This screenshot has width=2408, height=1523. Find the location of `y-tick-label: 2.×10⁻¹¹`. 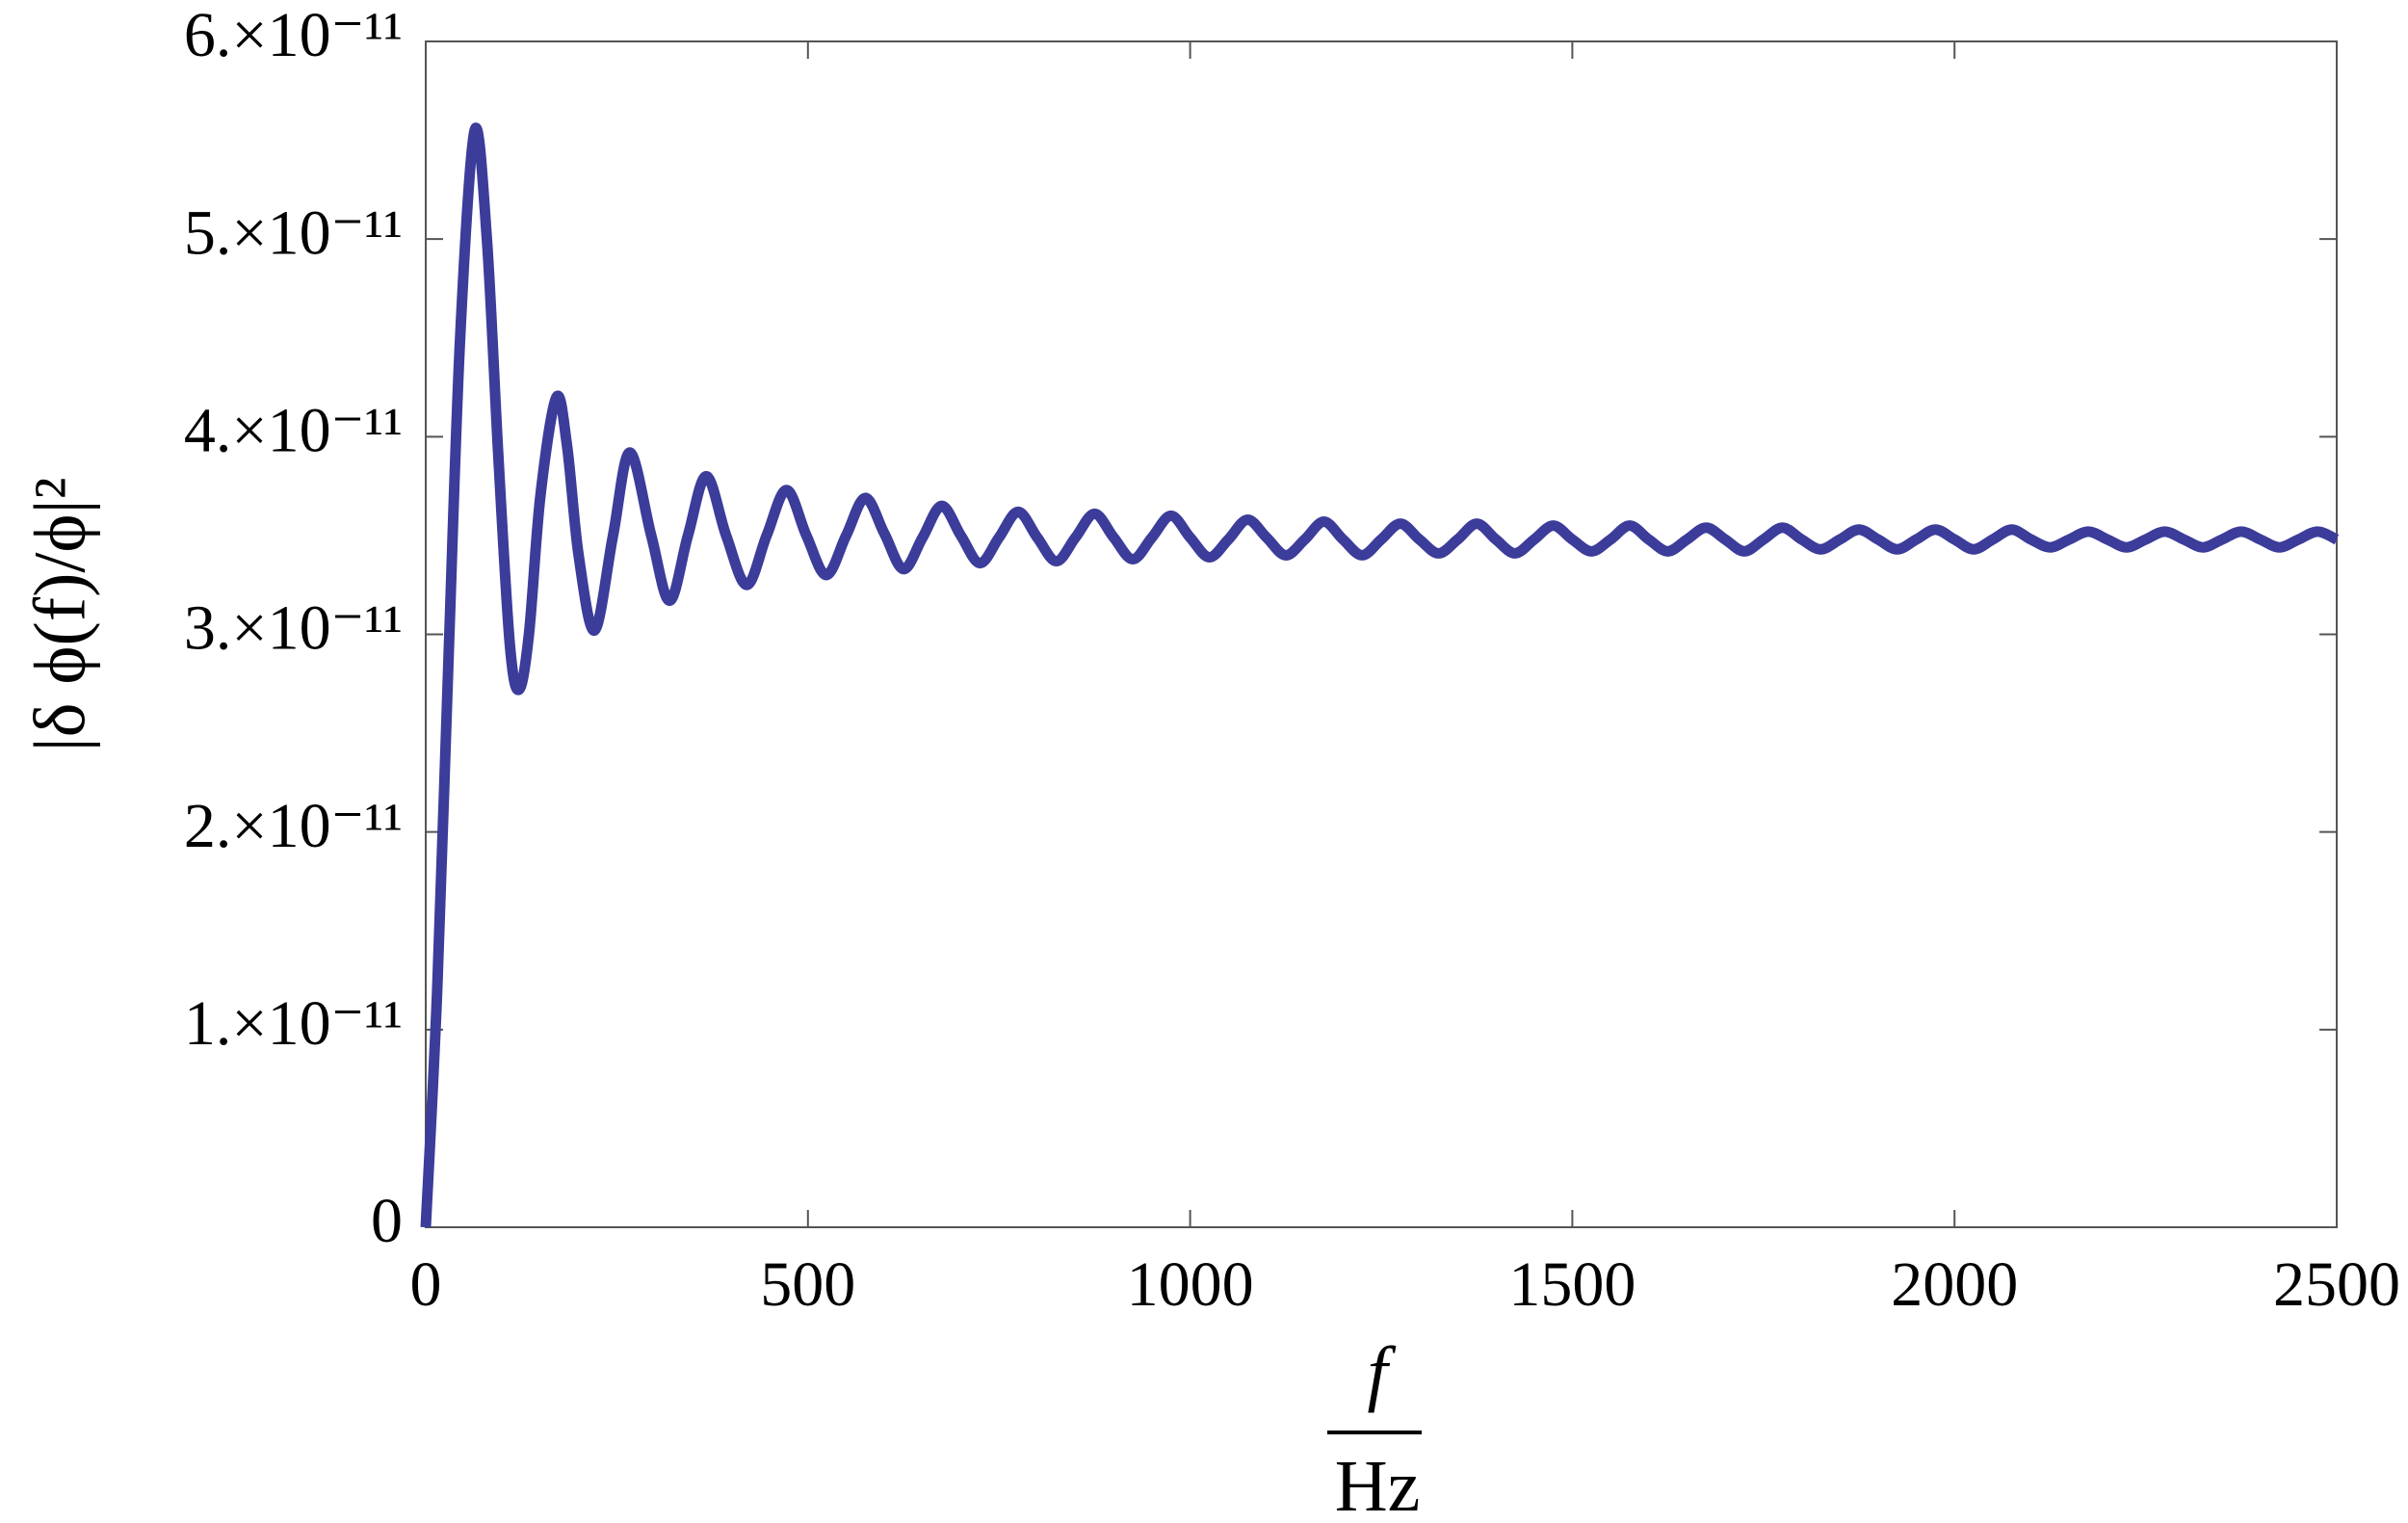

y-tick-label: 2.×10⁻¹¹ is located at coordinates (293, 826).